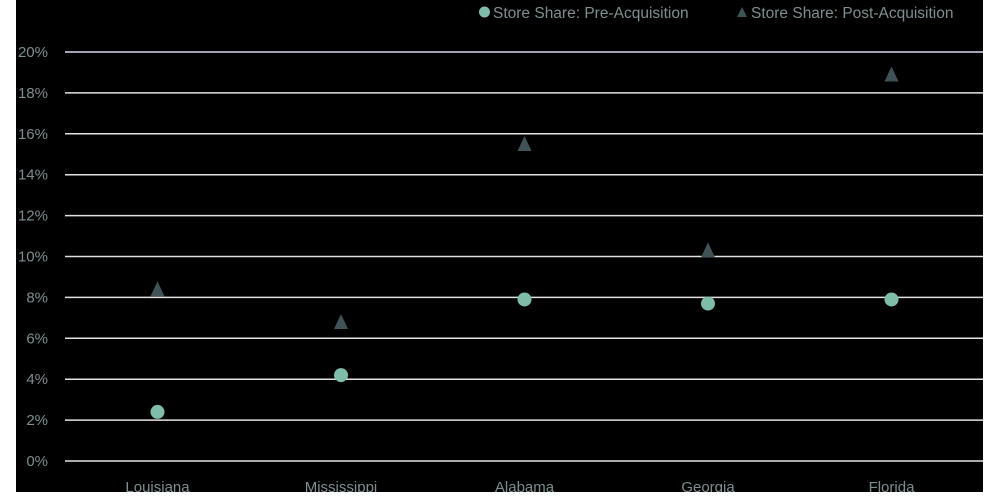 The width and height of the screenshot is (1000, 497). What do you see at coordinates (33, 134) in the screenshot?
I see `y-tick-label: 16%` at bounding box center [33, 134].